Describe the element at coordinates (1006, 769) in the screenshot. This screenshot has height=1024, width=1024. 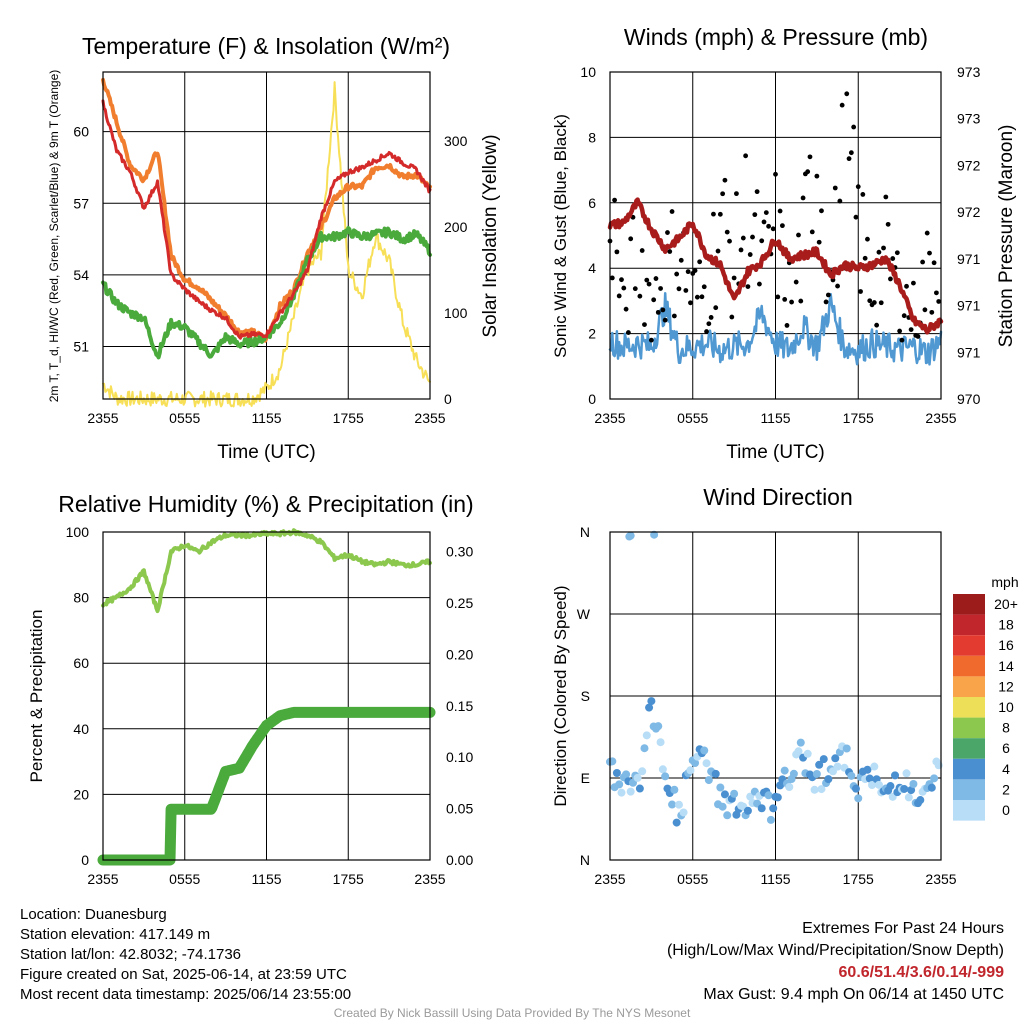
I see `legend-label: 4` at that location.